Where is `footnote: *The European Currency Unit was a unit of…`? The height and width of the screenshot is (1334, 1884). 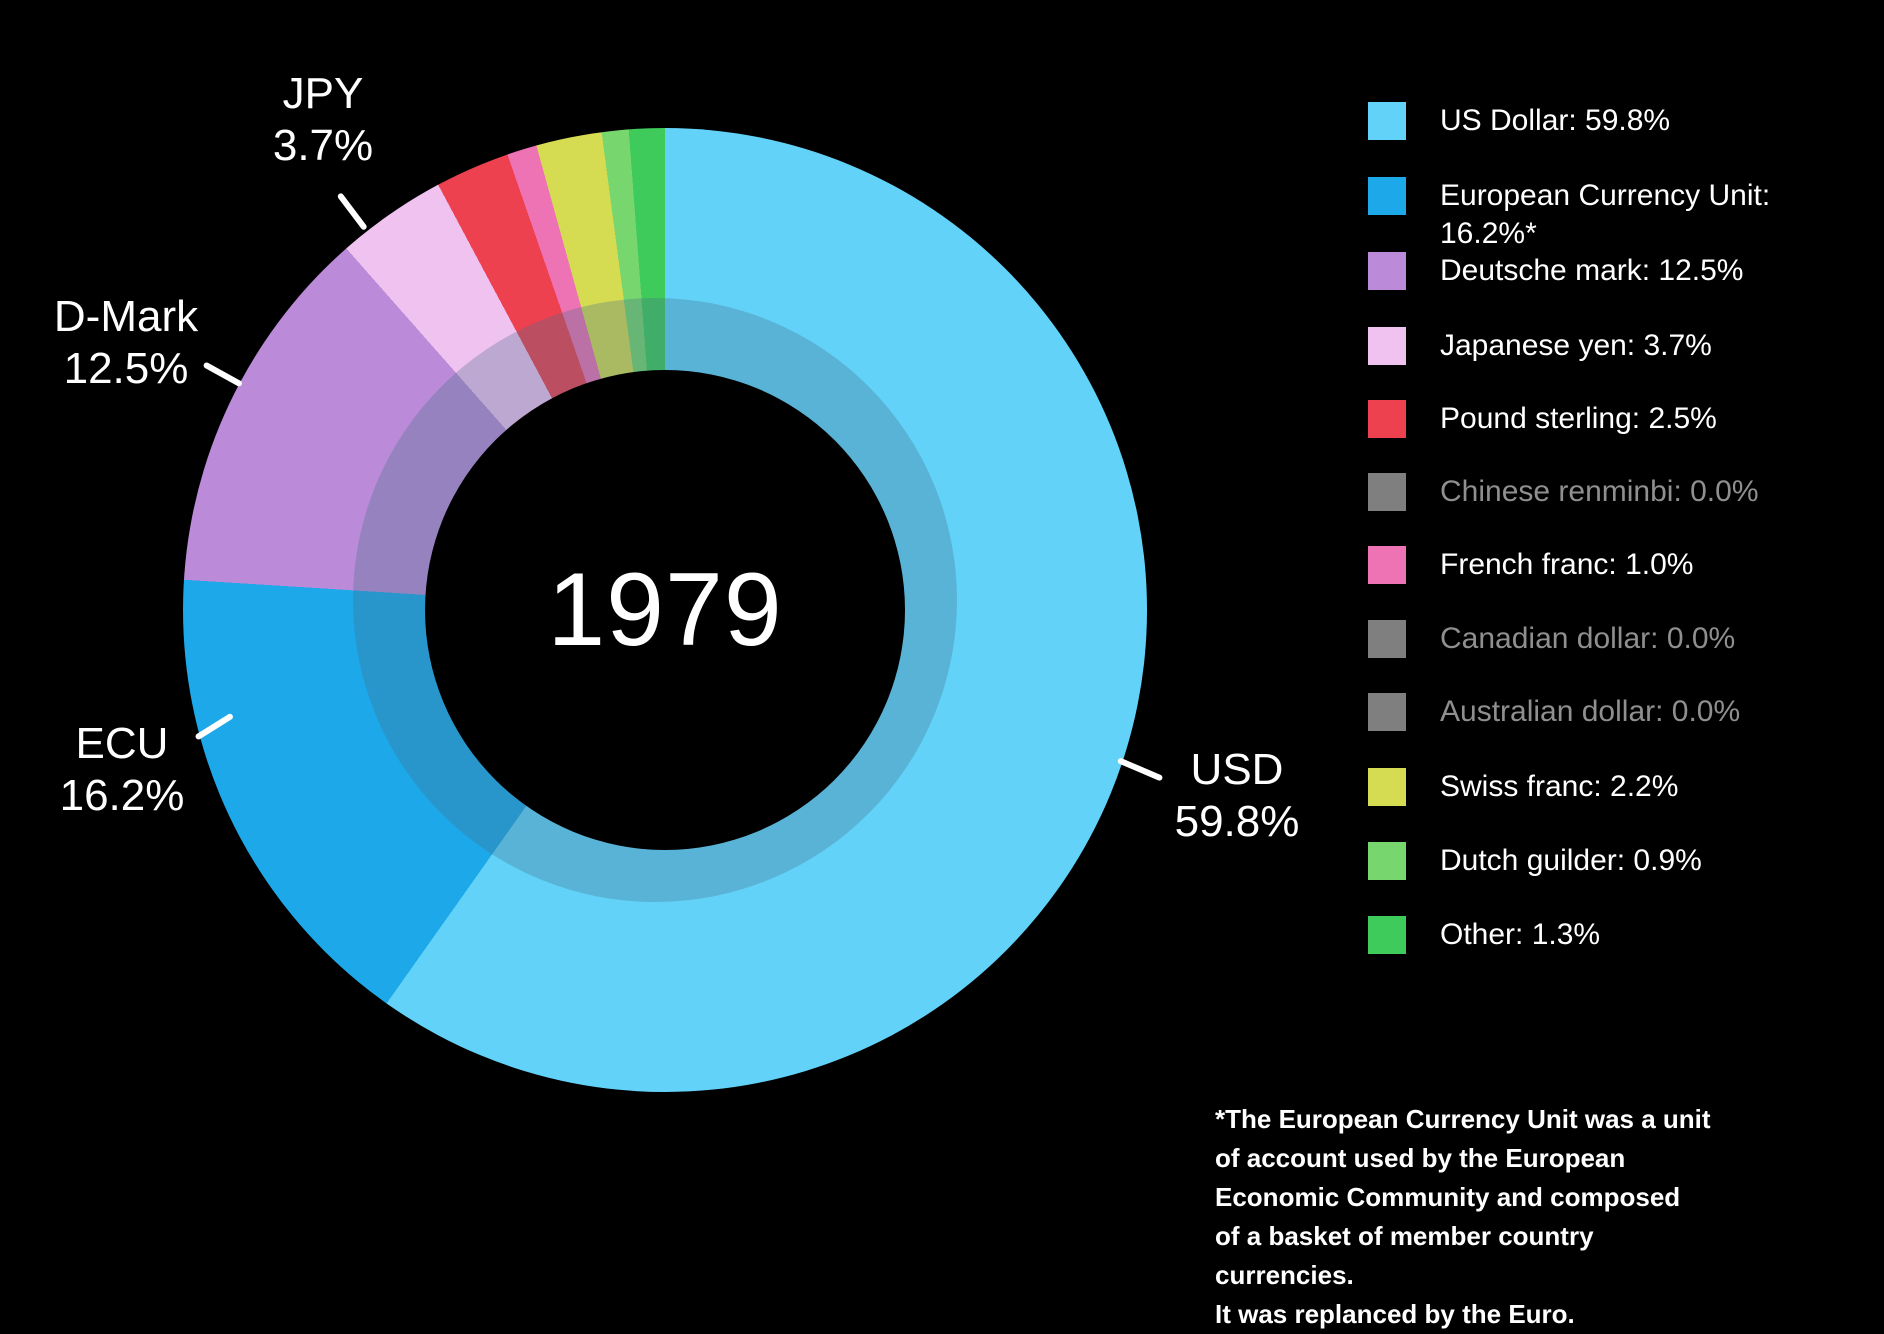
footnote: *The European Currency Unit was a unit of… is located at coordinates (1475, 1217).